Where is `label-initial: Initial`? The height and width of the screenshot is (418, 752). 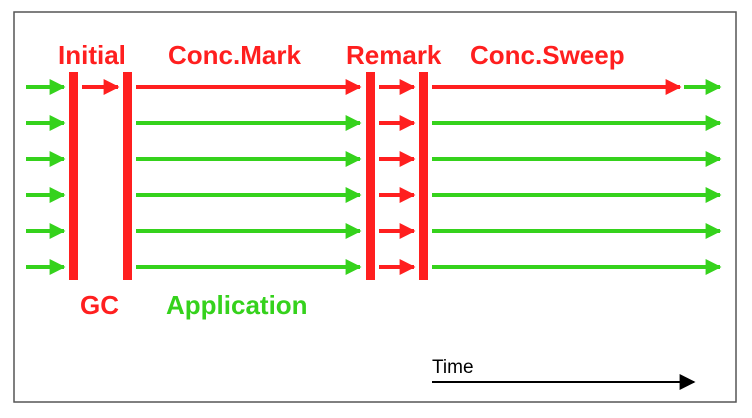
label-initial: Initial is located at coordinates (92, 55).